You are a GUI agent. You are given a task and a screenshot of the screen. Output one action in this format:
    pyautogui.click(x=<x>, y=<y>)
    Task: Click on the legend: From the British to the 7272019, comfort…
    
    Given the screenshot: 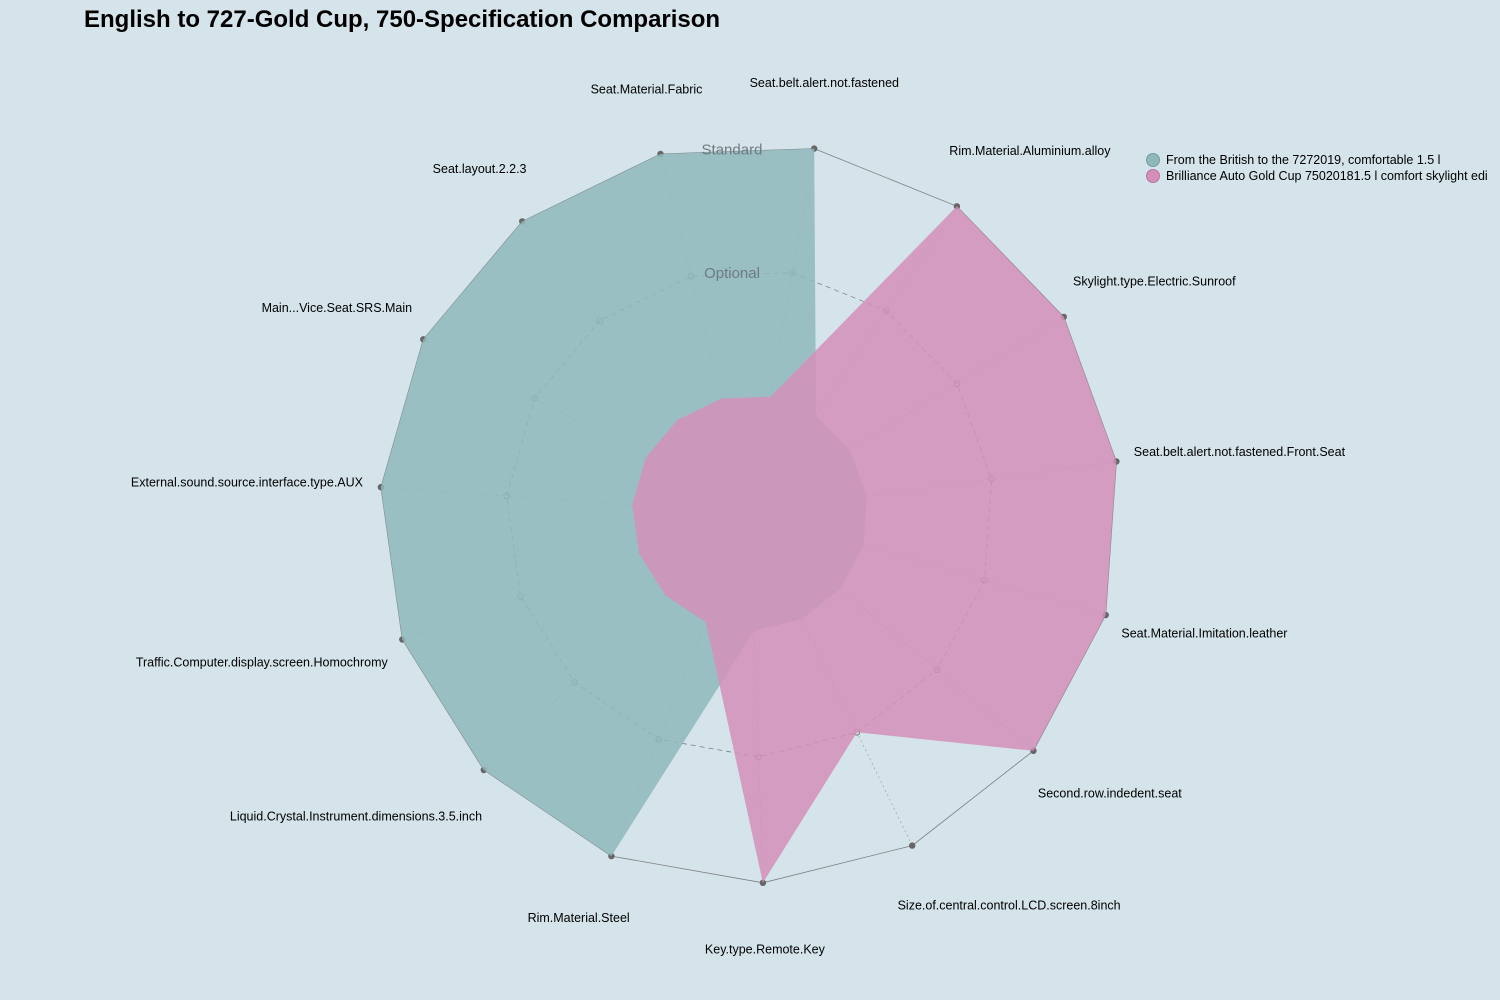 What is the action you would take?
    pyautogui.click(x=1317, y=168)
    